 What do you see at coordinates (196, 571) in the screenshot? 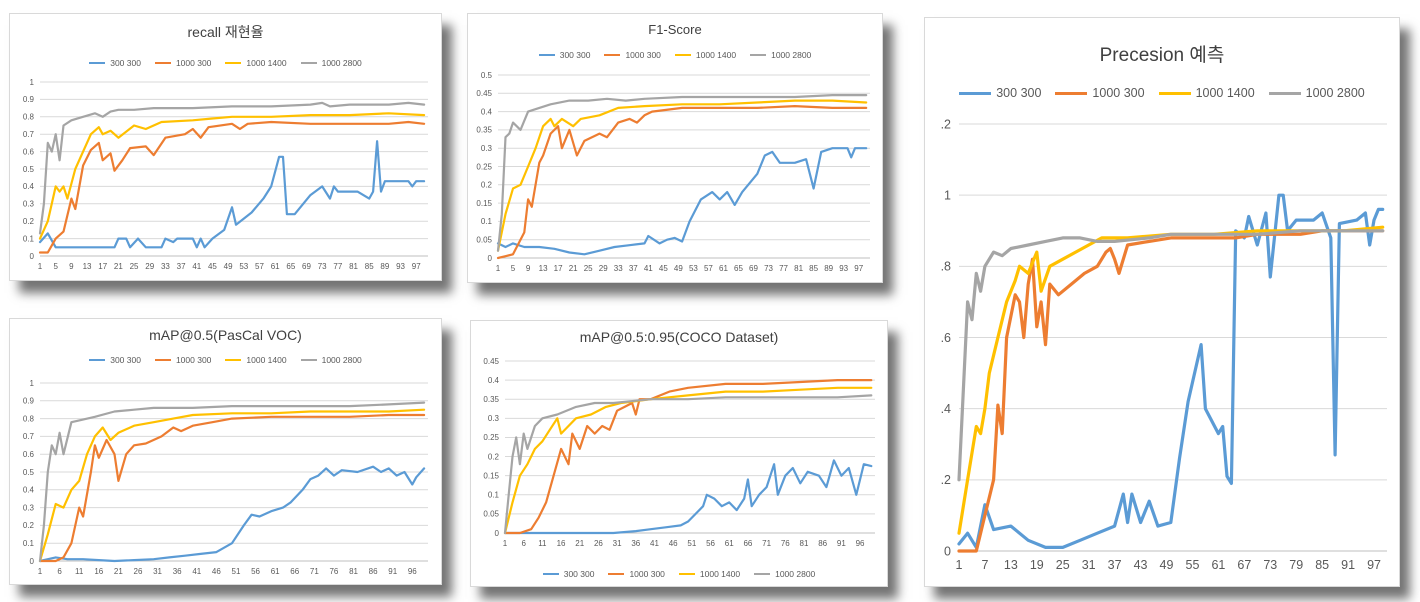
I see `x-tick-label: 41` at bounding box center [196, 571].